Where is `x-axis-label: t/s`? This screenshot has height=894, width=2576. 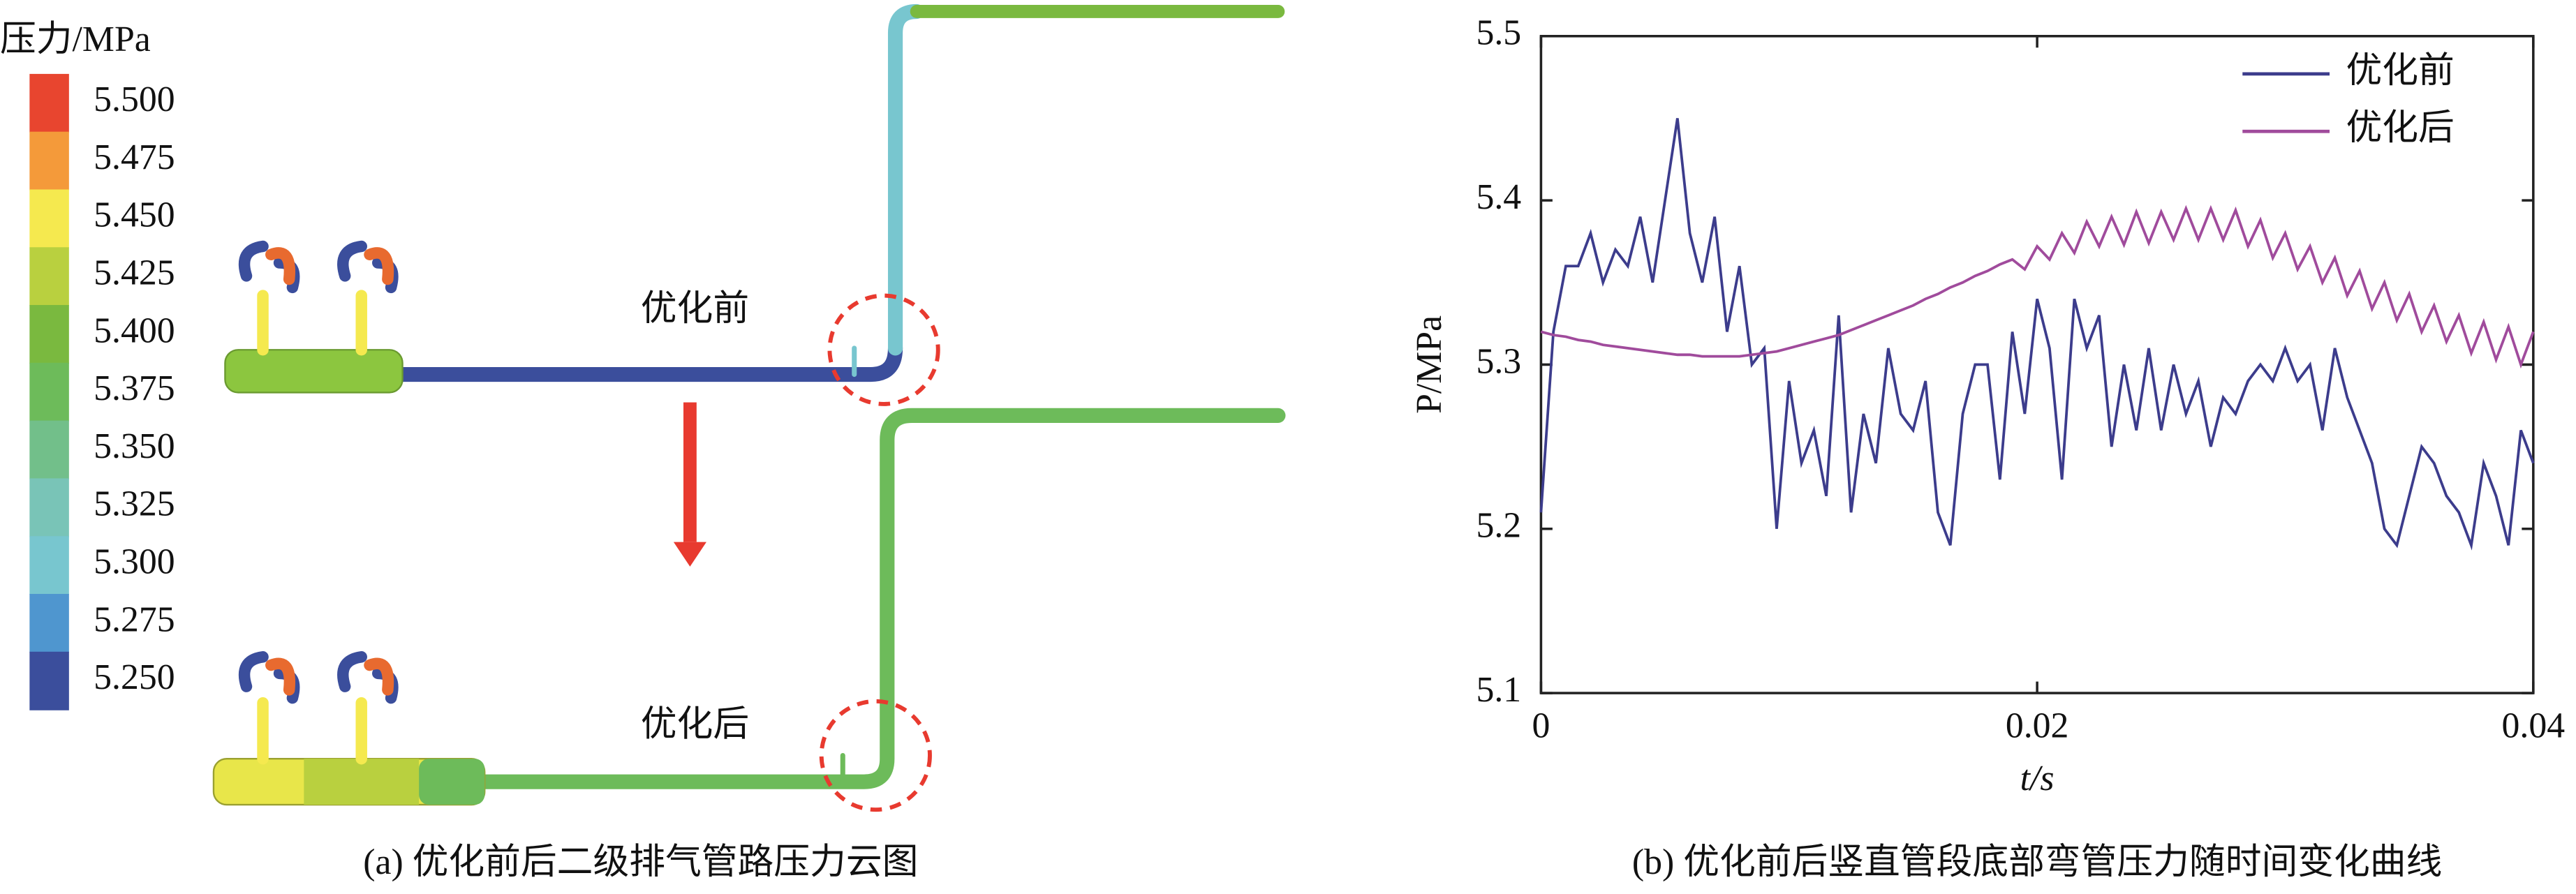
x-axis-label: t/s is located at coordinates (2037, 778).